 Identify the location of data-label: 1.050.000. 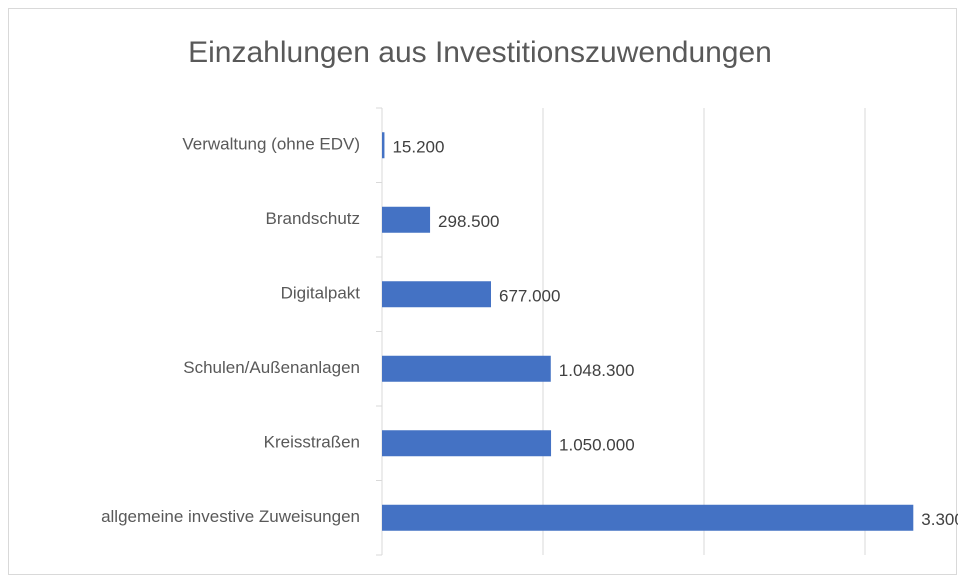
(597, 445).